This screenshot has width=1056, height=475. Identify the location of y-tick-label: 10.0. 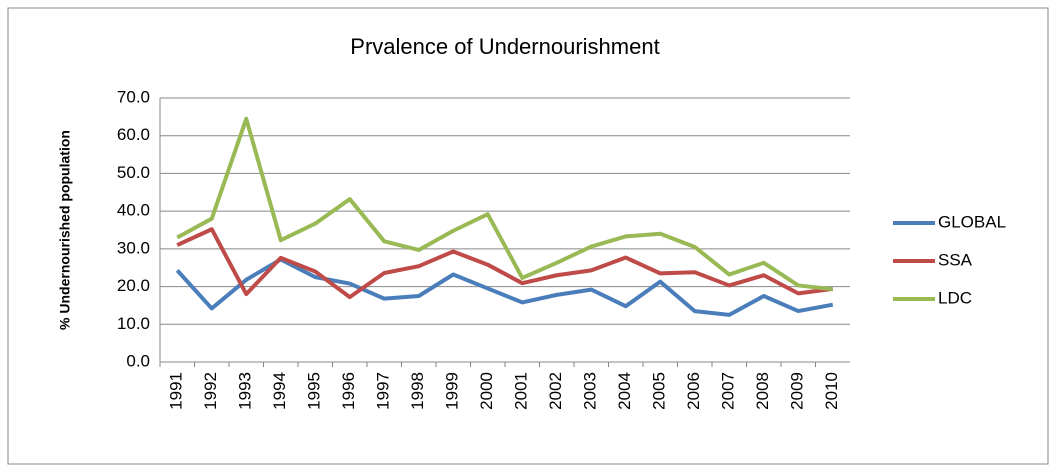
(133, 323).